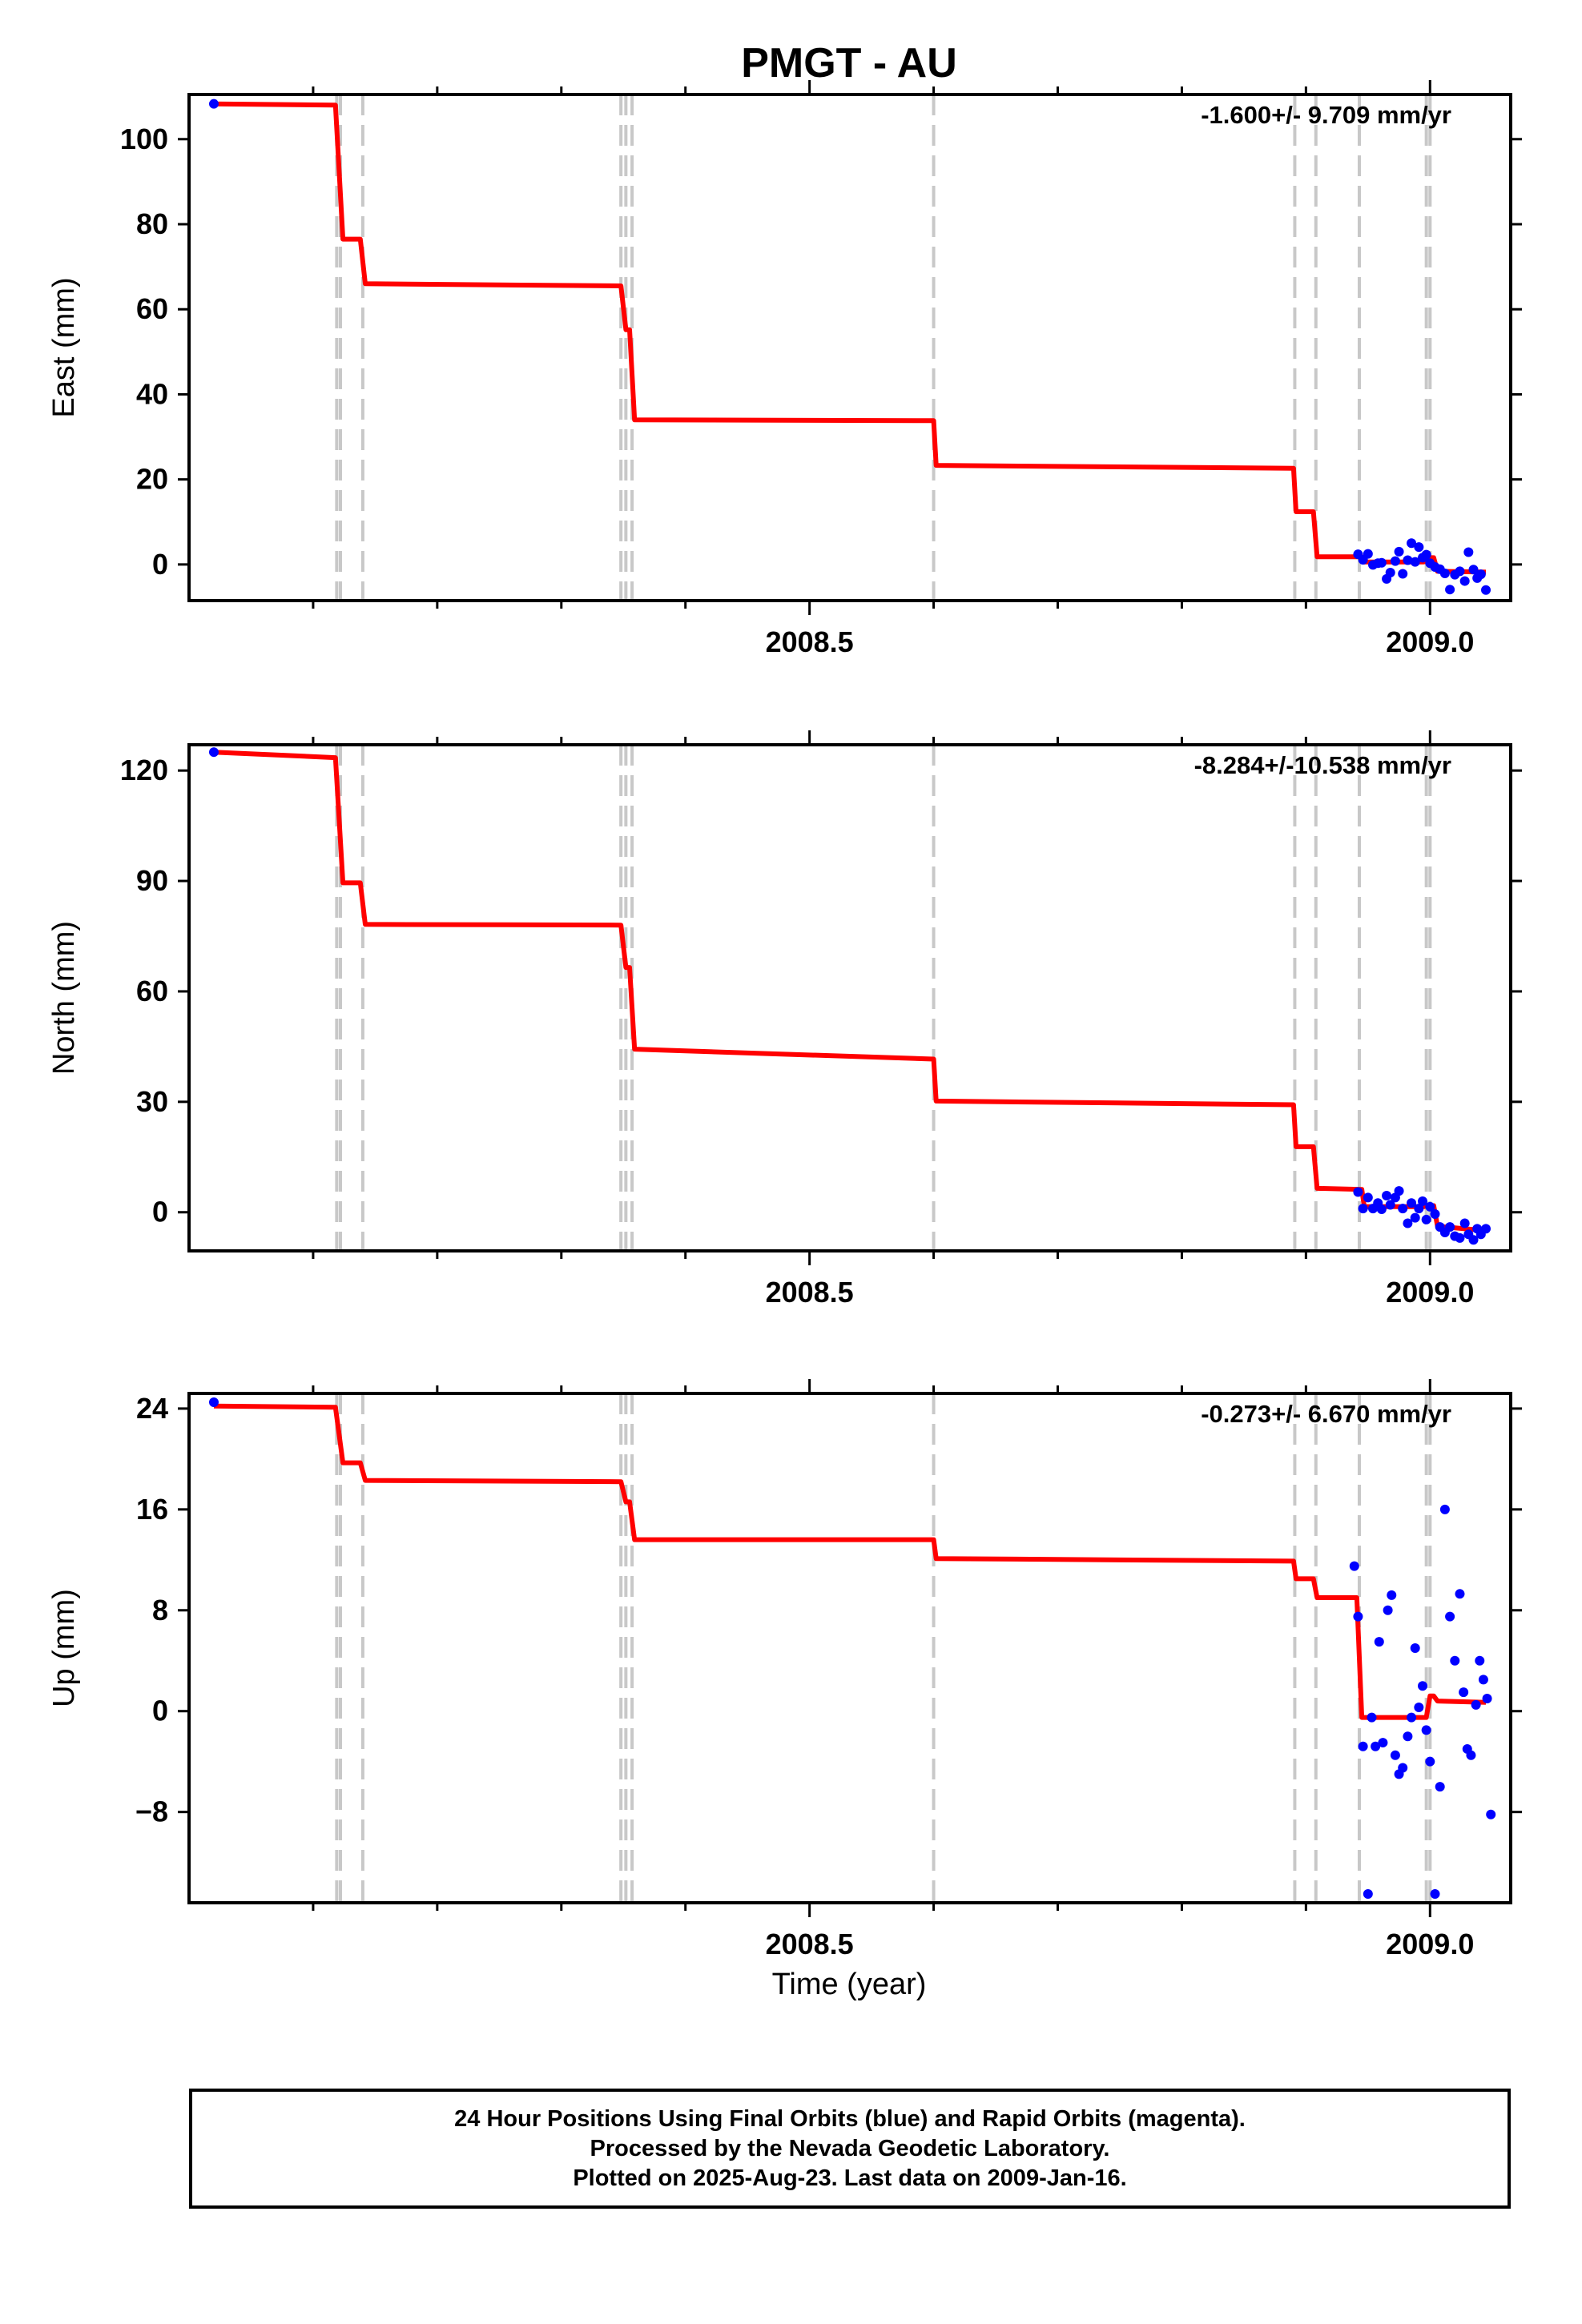  I want to click on y-tick-label: 100, so click(144, 139).